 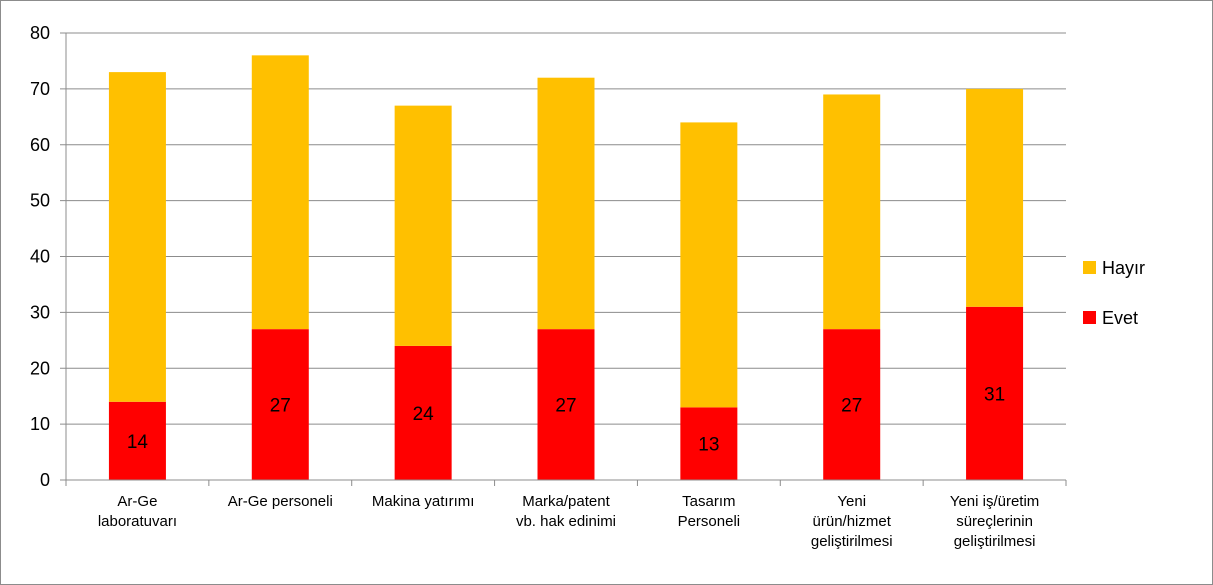 I want to click on y-tick-label: 40, so click(x=40, y=257).